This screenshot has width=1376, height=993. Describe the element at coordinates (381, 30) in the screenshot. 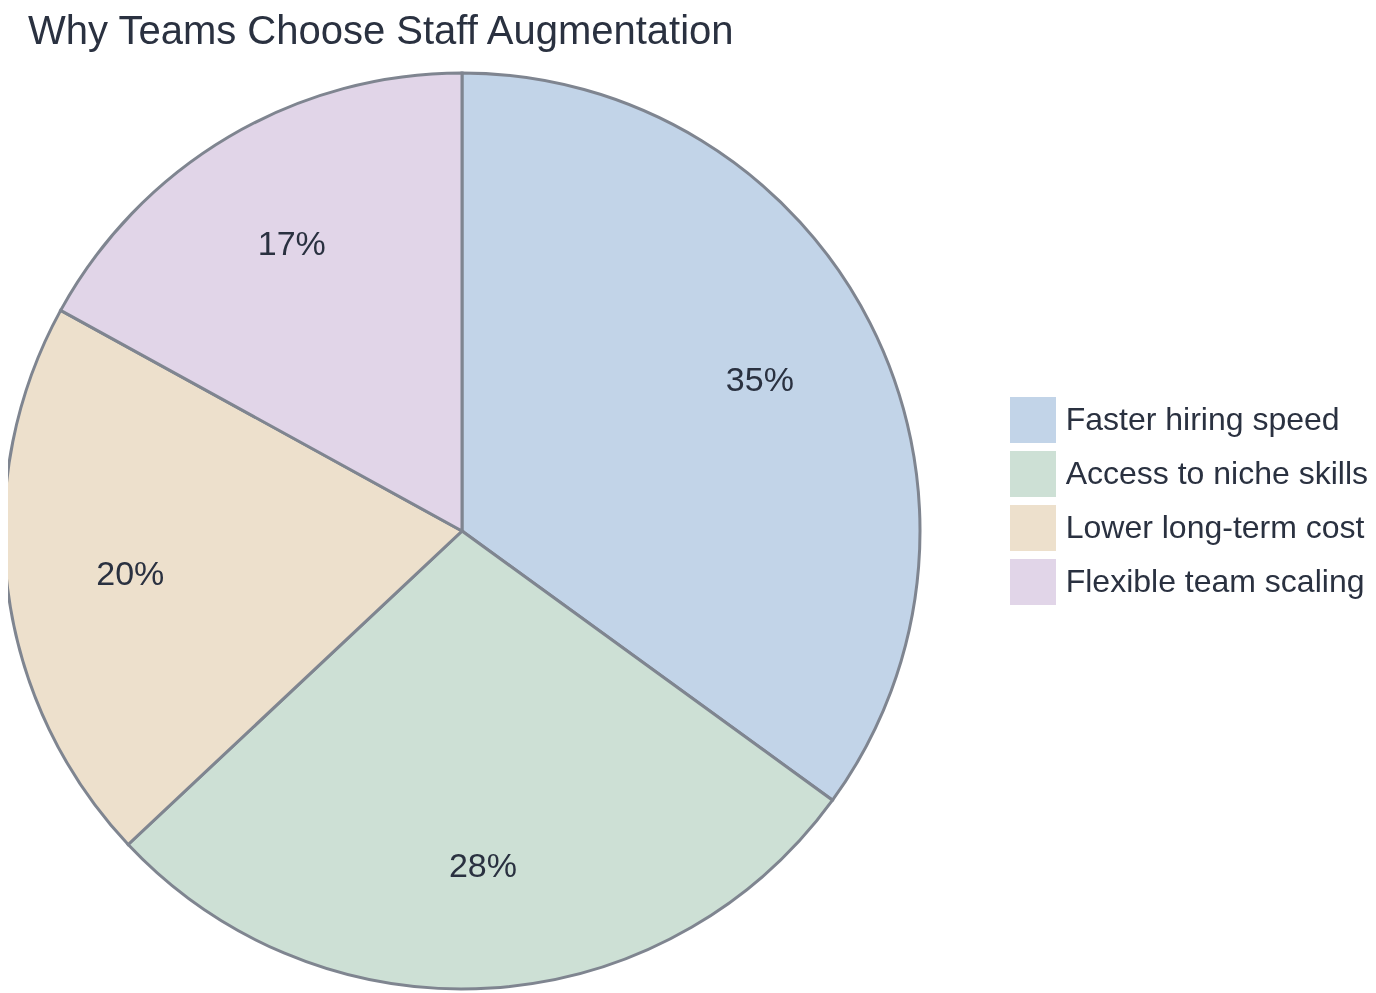

I see `chart-title: Why Teams Choose Staff Augmentation` at that location.